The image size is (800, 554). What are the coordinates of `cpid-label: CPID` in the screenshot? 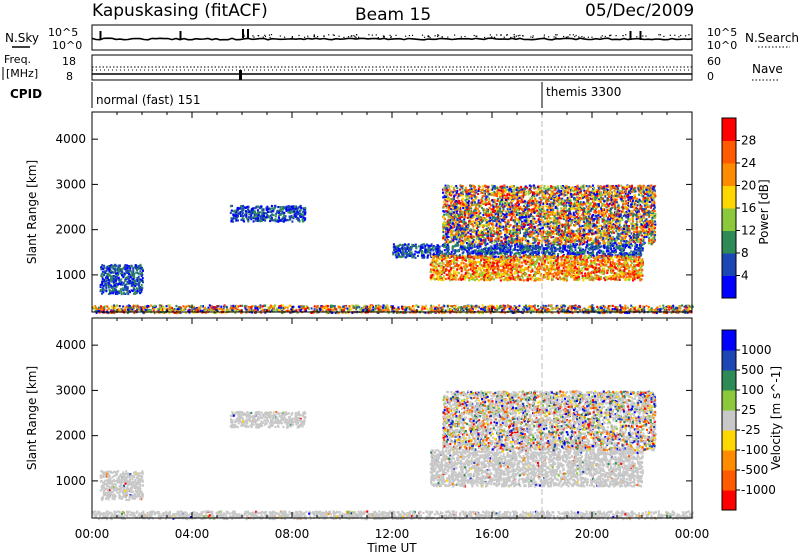 It's located at (26, 94).